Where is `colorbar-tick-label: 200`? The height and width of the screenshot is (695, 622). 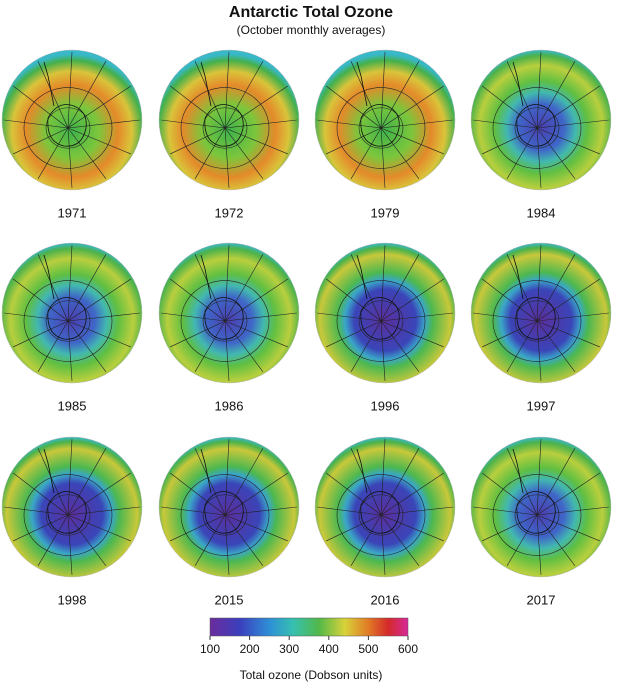 colorbar-tick-label: 200 is located at coordinates (250, 649).